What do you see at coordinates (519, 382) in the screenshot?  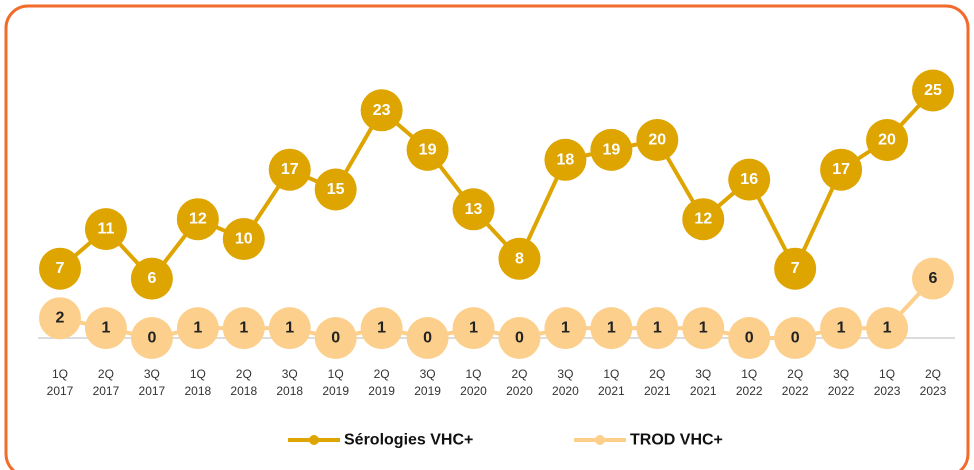 I see `x-tick-label: 2Q 2020` at bounding box center [519, 382].